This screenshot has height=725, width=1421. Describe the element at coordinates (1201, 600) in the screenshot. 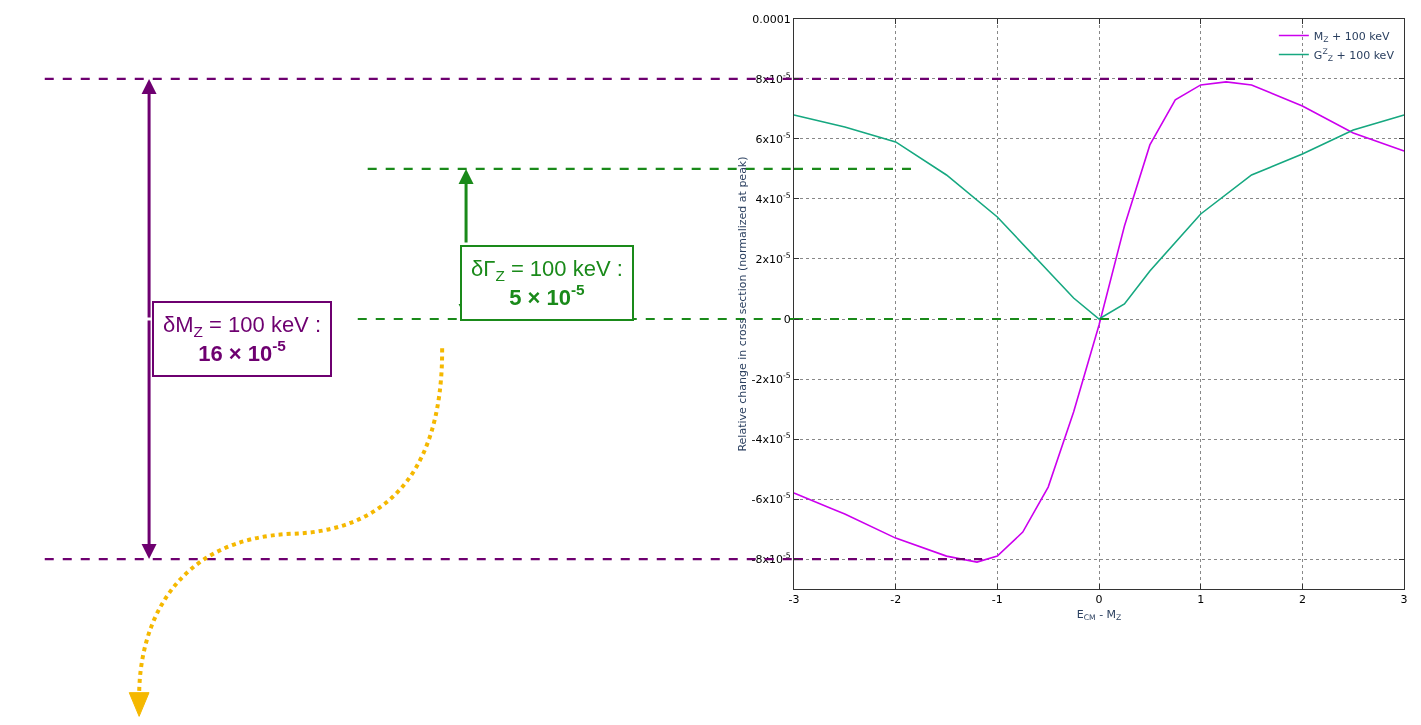

I see `x-tick-label: 1` at that location.